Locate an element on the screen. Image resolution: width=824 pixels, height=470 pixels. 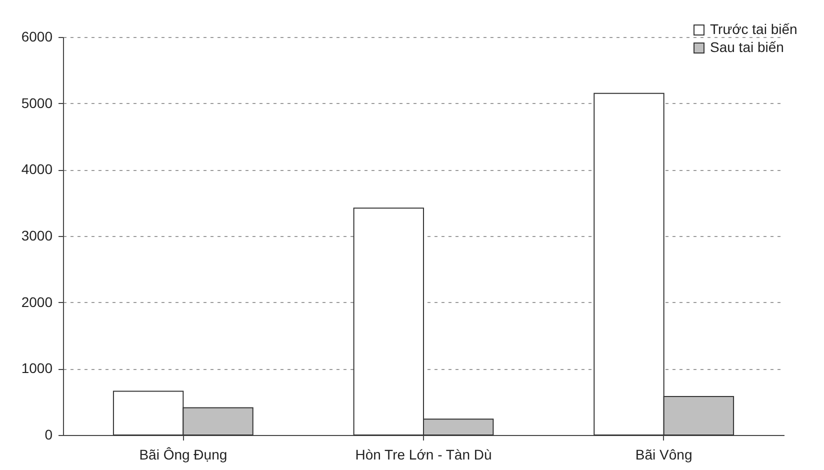
y-tick-label: 2000 is located at coordinates (37, 302).